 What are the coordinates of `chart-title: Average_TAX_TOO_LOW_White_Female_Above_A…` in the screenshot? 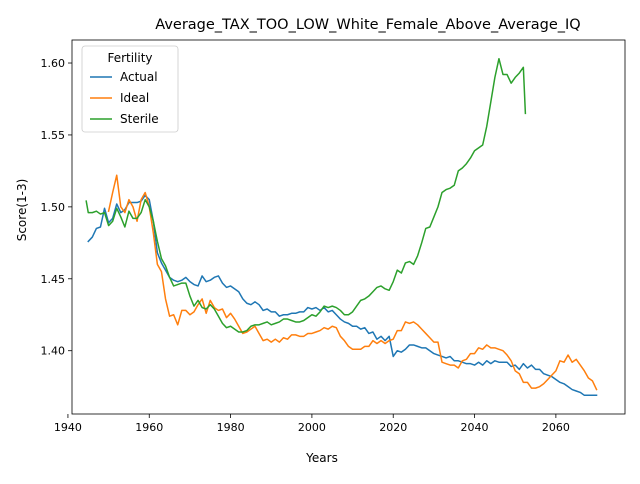 It's located at (367, 25).